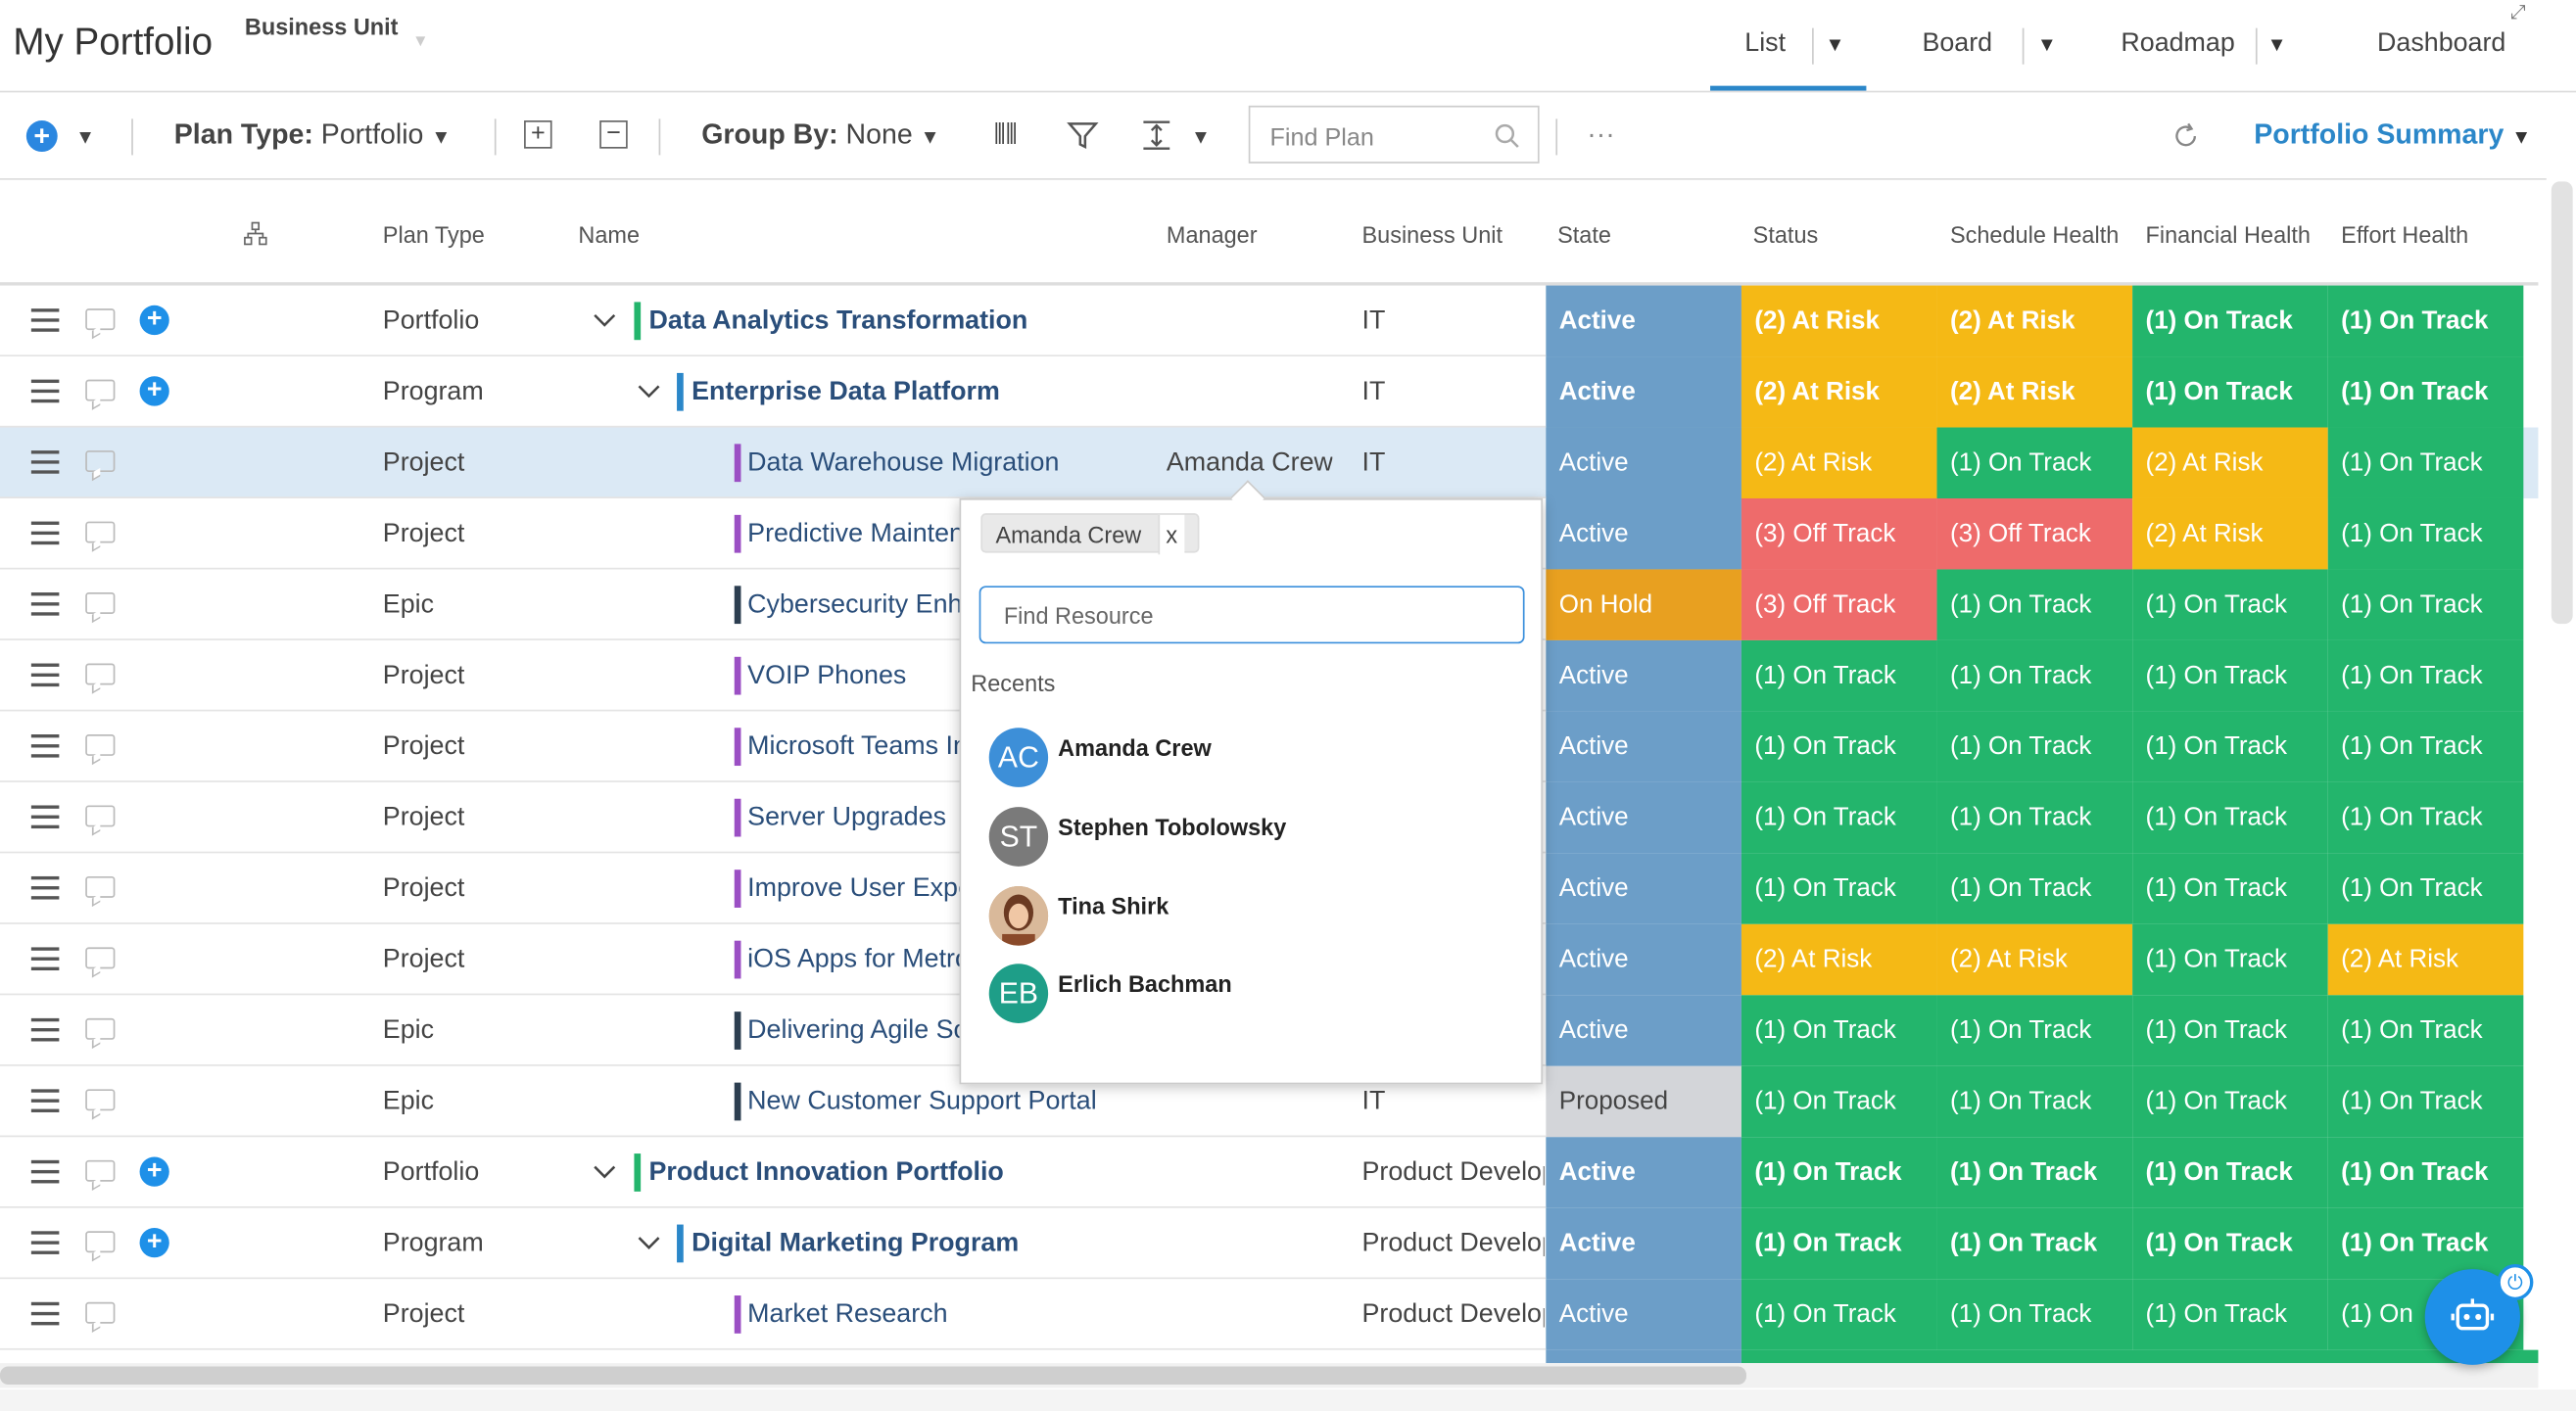  Describe the element at coordinates (609, 234) in the screenshot. I see `column-header-name: Name` at that location.